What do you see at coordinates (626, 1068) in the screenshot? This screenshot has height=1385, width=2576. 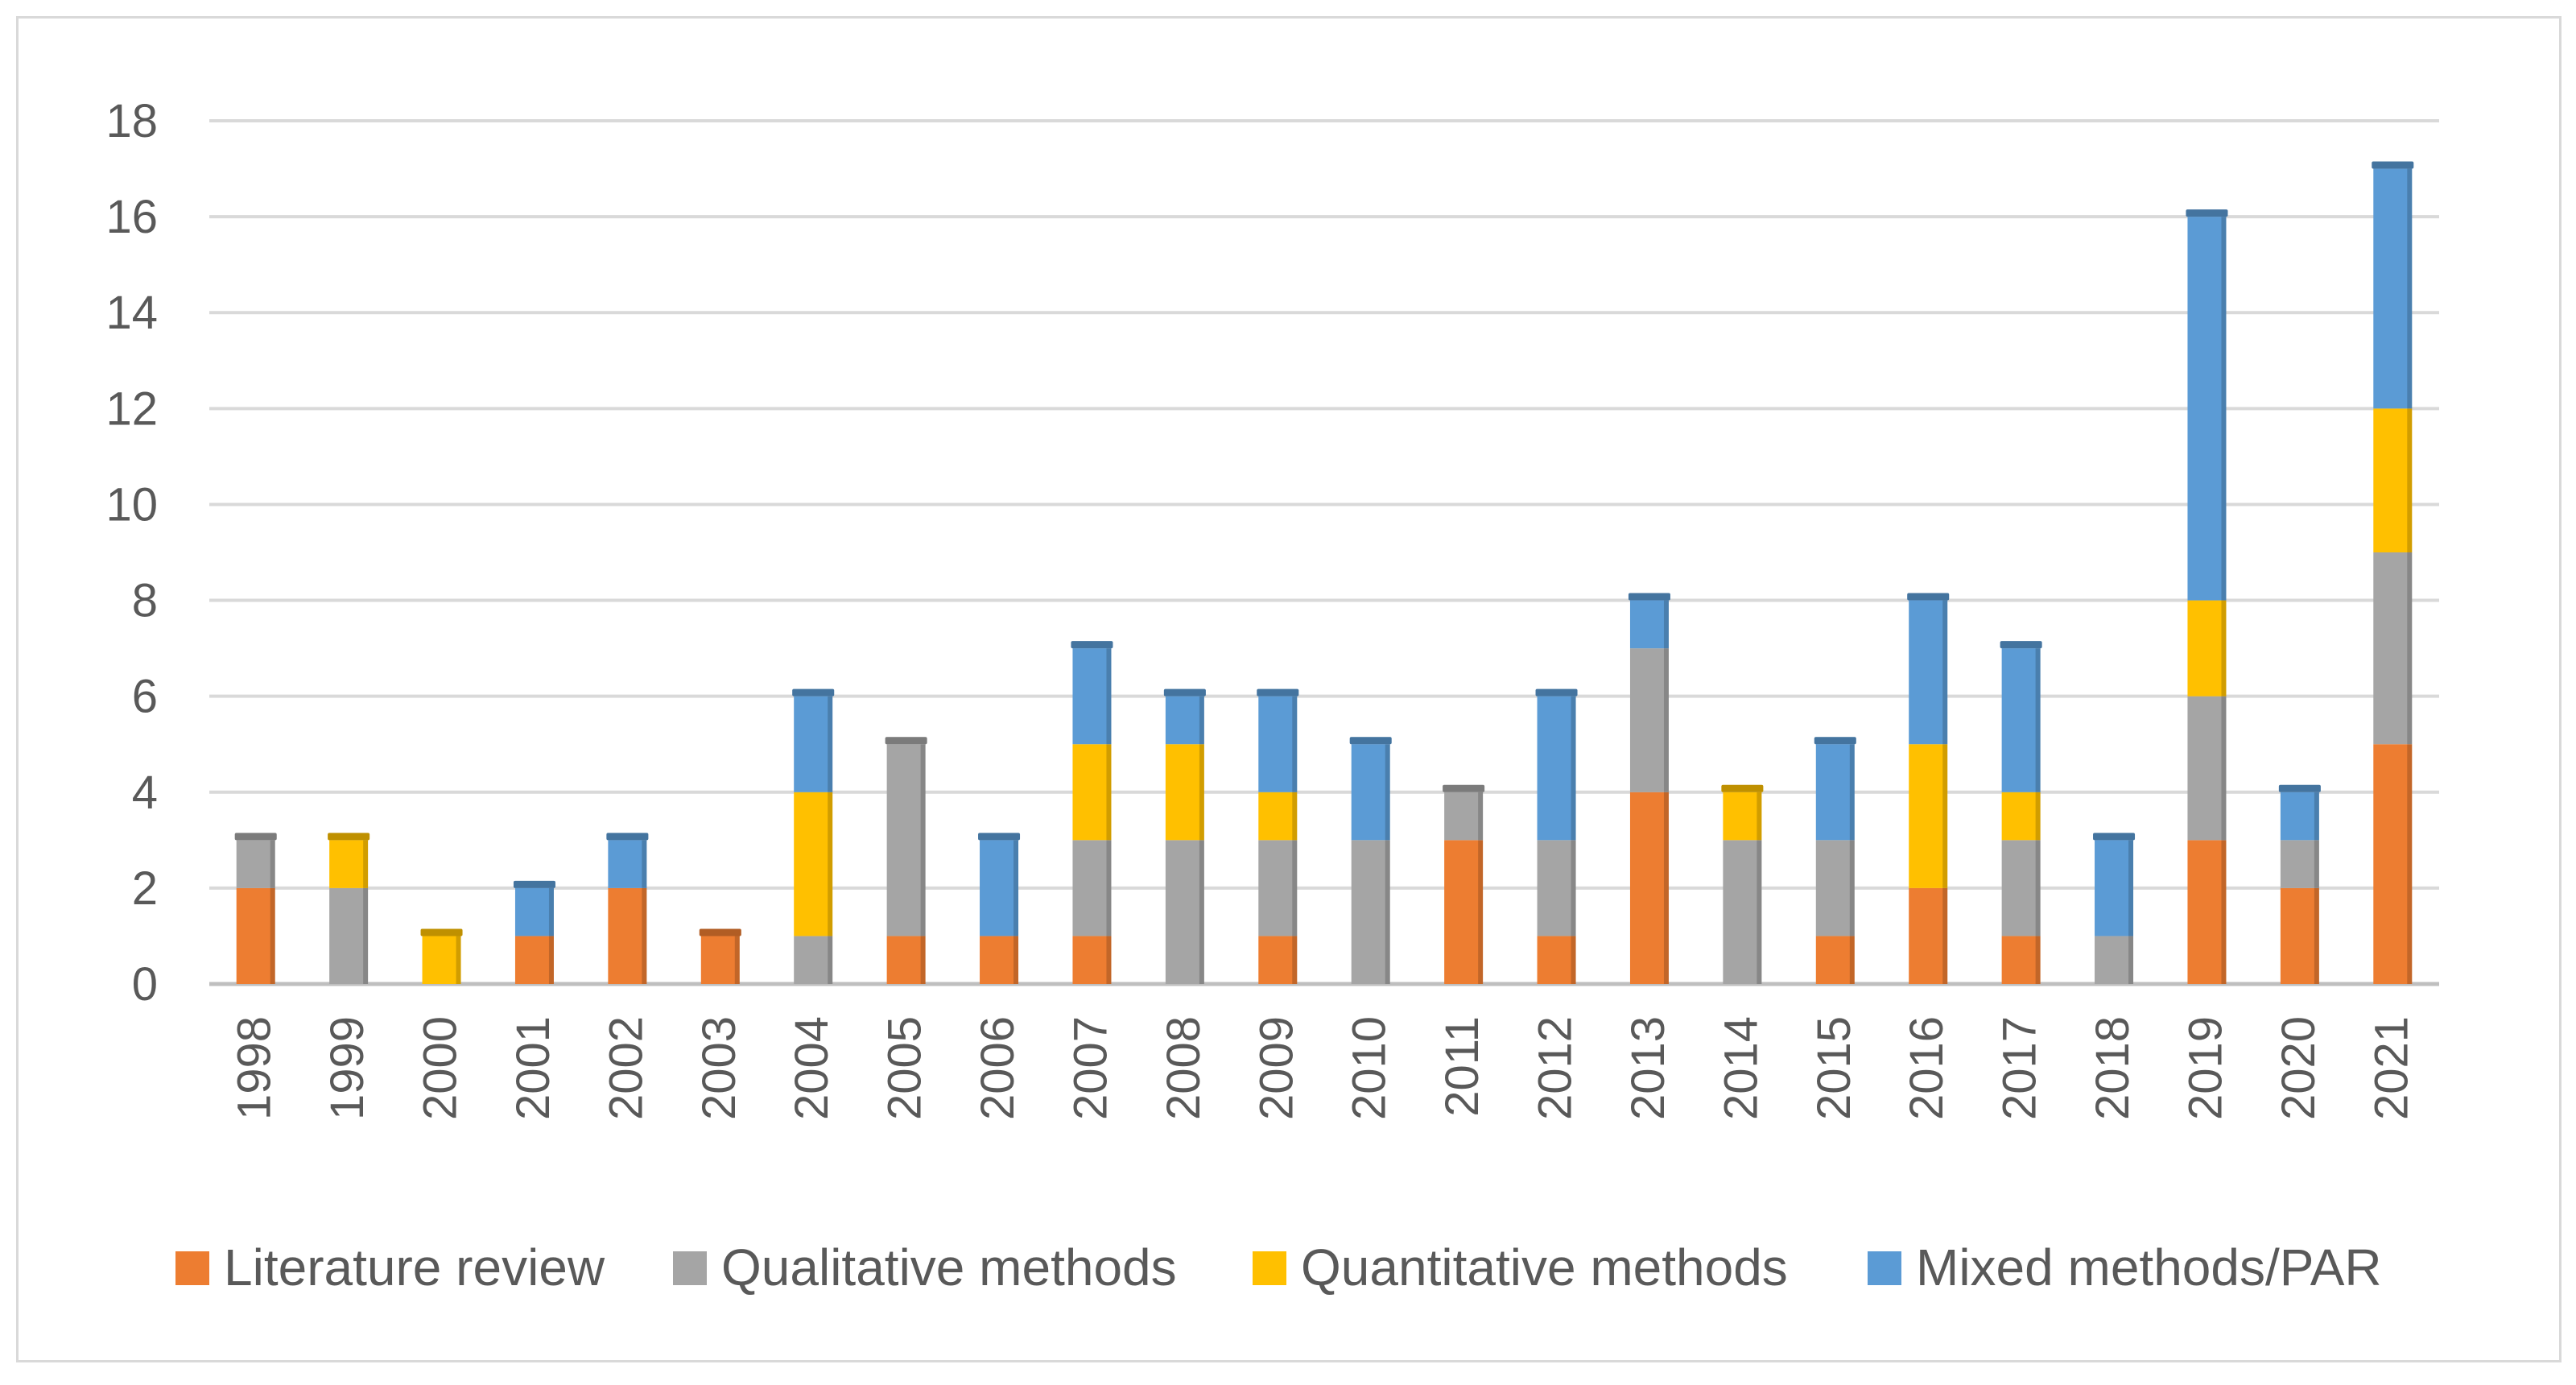 I see `x-tick-label: 2002` at bounding box center [626, 1068].